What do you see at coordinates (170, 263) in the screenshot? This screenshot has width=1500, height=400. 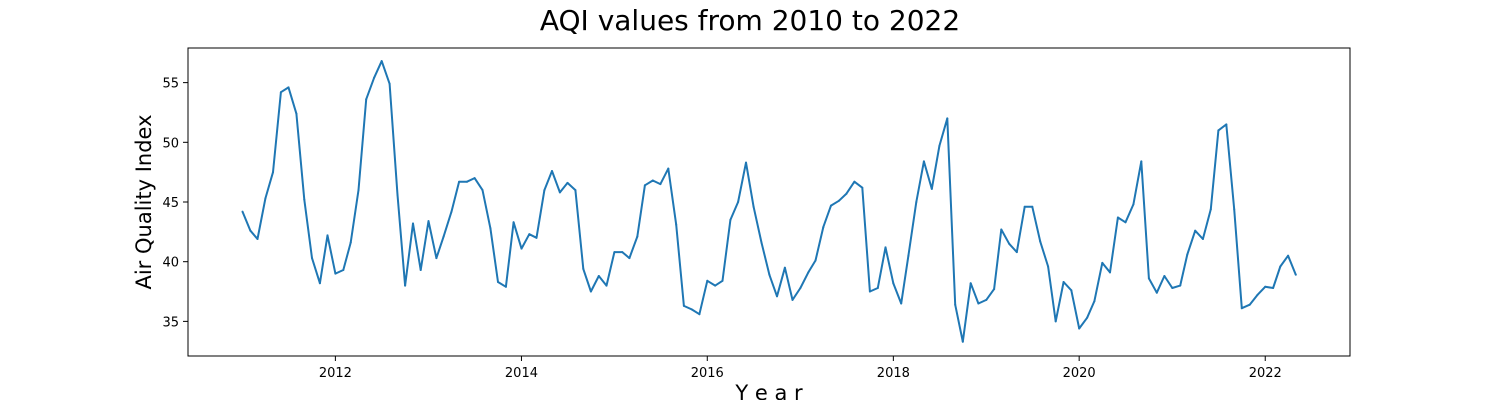 I see `y-tick-label: 40` at bounding box center [170, 263].